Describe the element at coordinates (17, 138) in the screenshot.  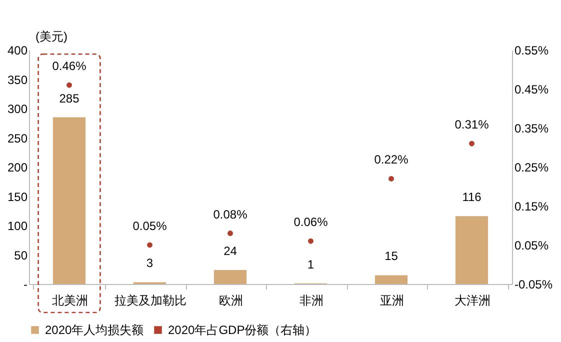
I see `y-tick-label: 250` at that location.